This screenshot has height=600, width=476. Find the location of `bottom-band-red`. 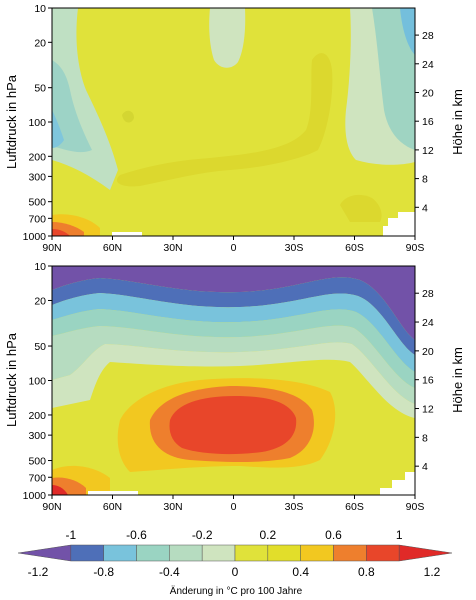

bottom-band-red is located at coordinates (233, 425).